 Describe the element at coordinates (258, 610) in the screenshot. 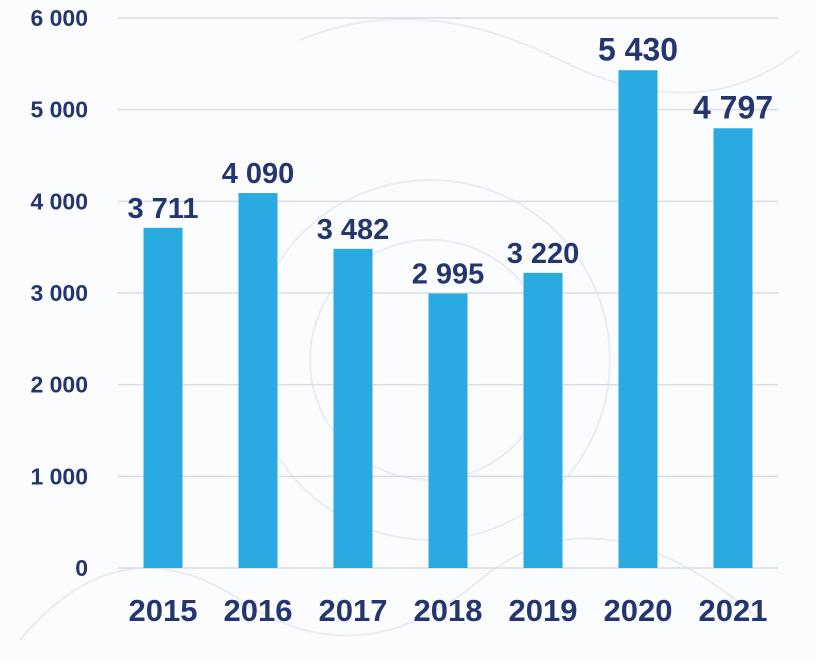

I see `x-tick-label-2016: 2016` at that location.